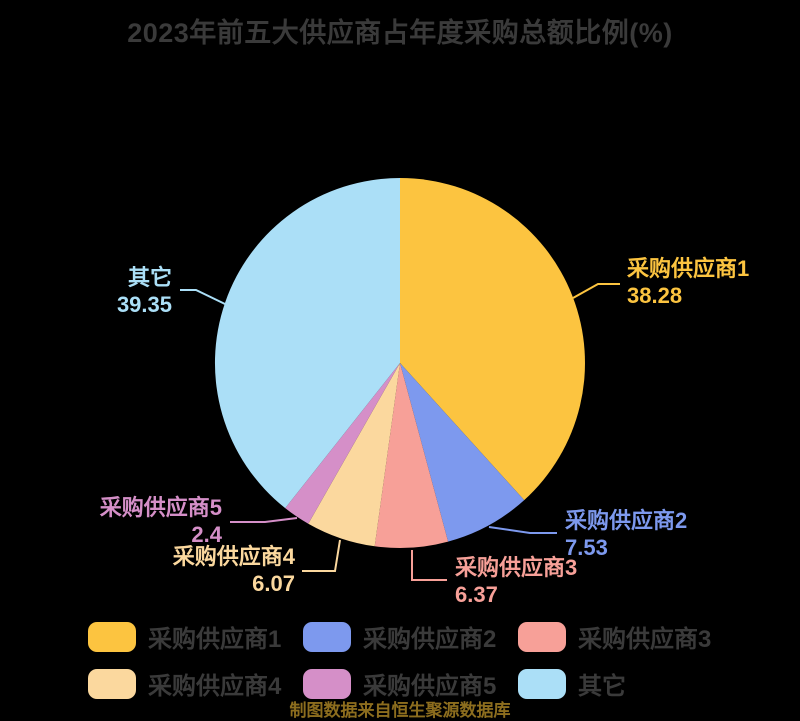  I want to click on legend-item-5: 其它, so click(625, 683).